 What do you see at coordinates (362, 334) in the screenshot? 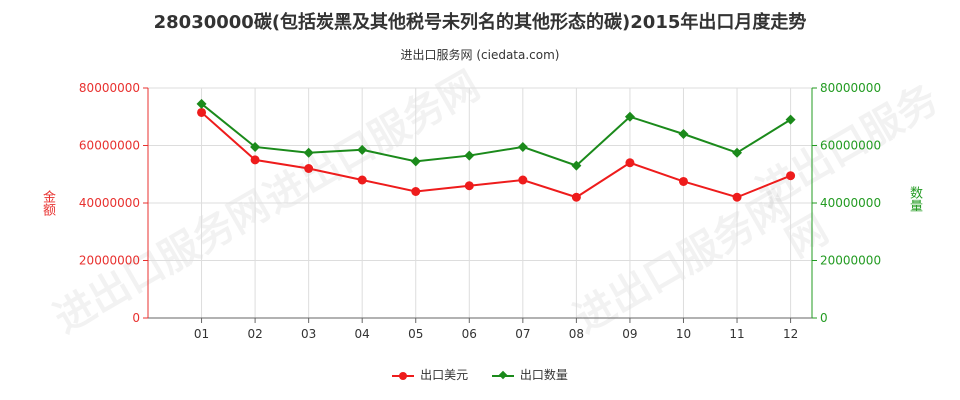
I see `x-tick-label: 04` at bounding box center [362, 334].